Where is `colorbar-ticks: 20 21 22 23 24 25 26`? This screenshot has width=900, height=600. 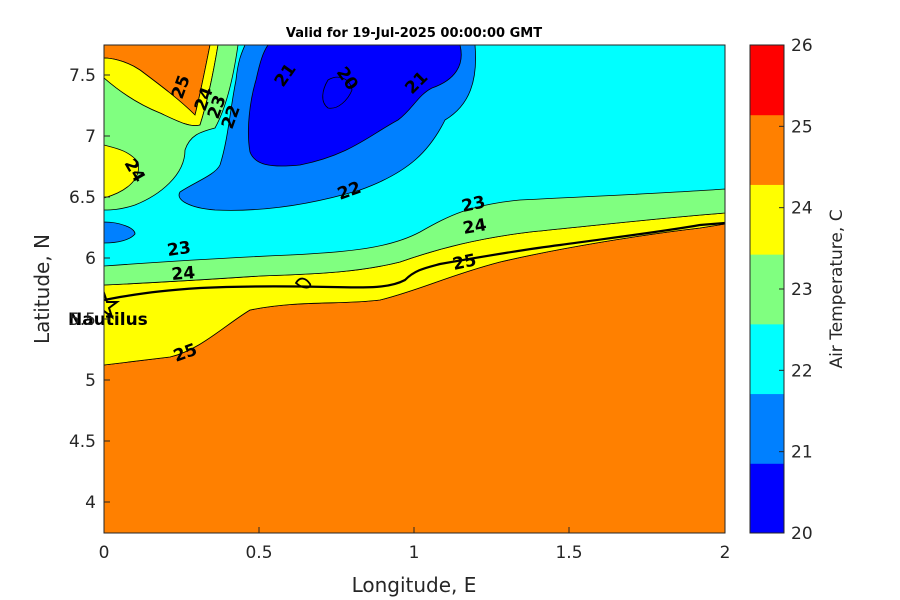 colorbar-ticks: 20 21 22 23 24 25 26 is located at coordinates (796, 290).